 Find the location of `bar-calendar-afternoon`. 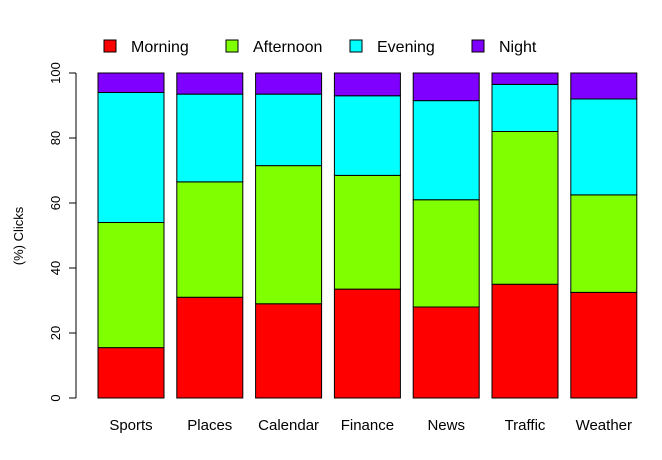

bar-calendar-afternoon is located at coordinates (289, 235).